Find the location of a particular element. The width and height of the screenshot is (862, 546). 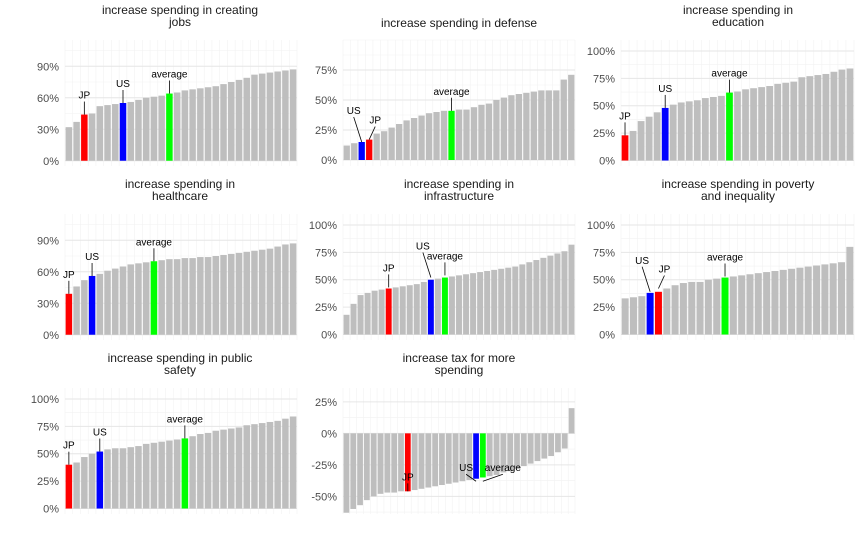

panel-title: increase spending in public safety is located at coordinates (180, 364).